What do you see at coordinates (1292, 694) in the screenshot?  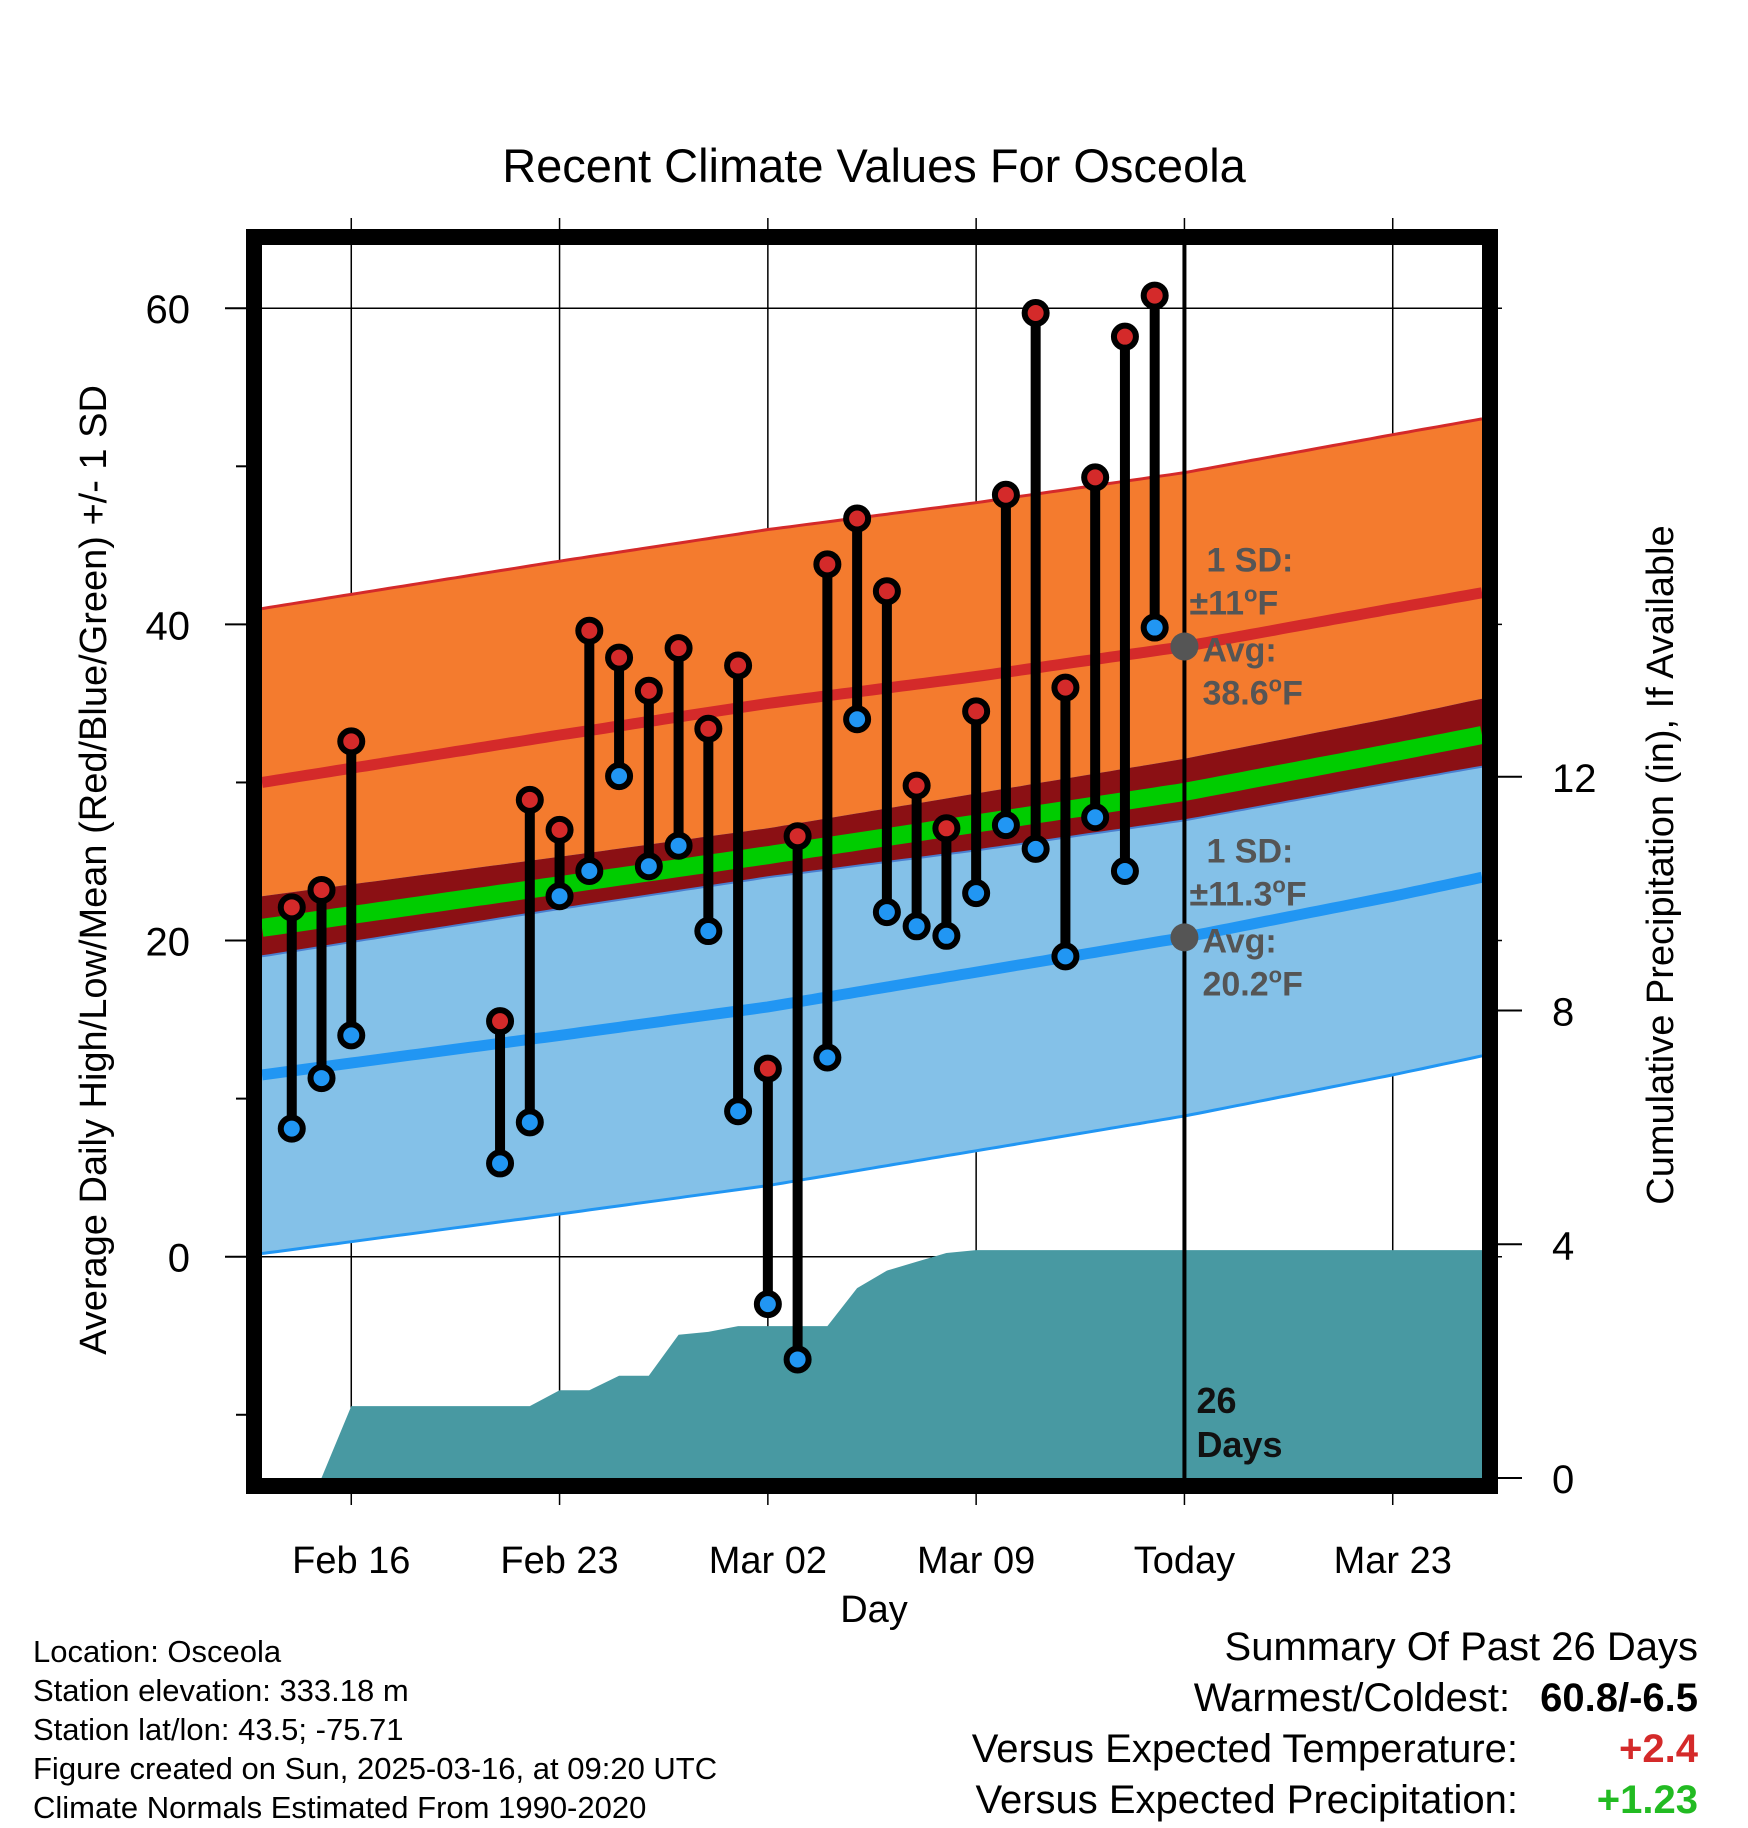 I see `high-avg-unit-letter: F` at bounding box center [1292, 694].